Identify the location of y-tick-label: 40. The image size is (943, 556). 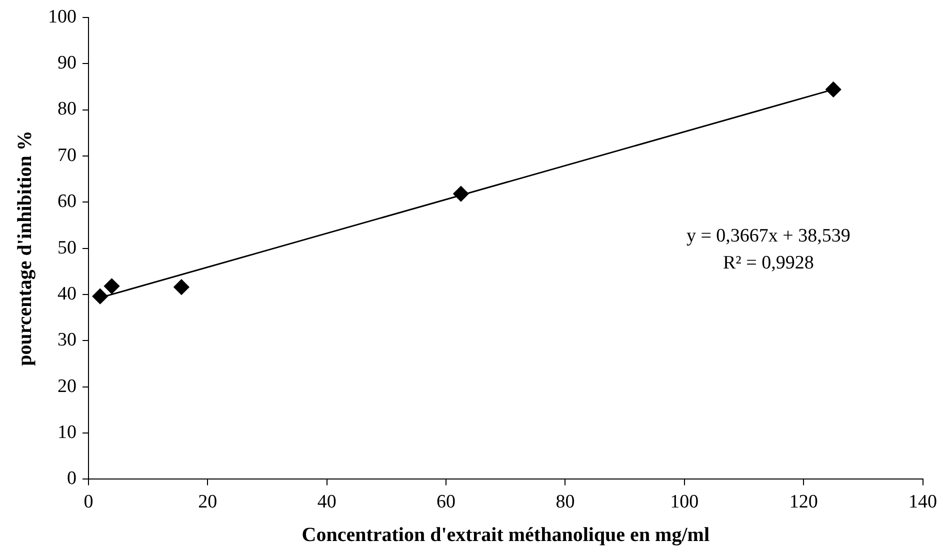
(67, 293).